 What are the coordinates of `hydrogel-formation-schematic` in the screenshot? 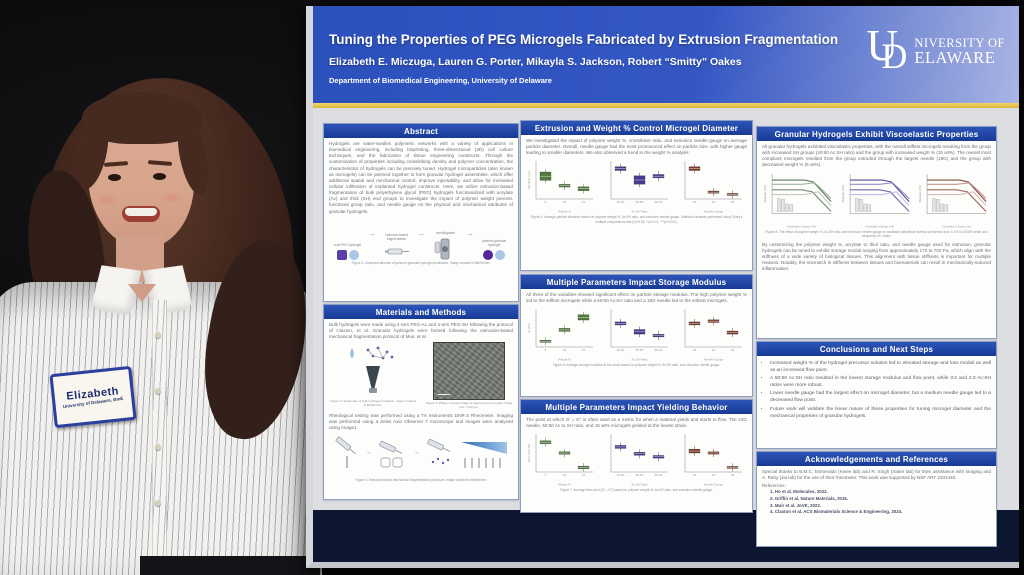 It's located at (372, 370).